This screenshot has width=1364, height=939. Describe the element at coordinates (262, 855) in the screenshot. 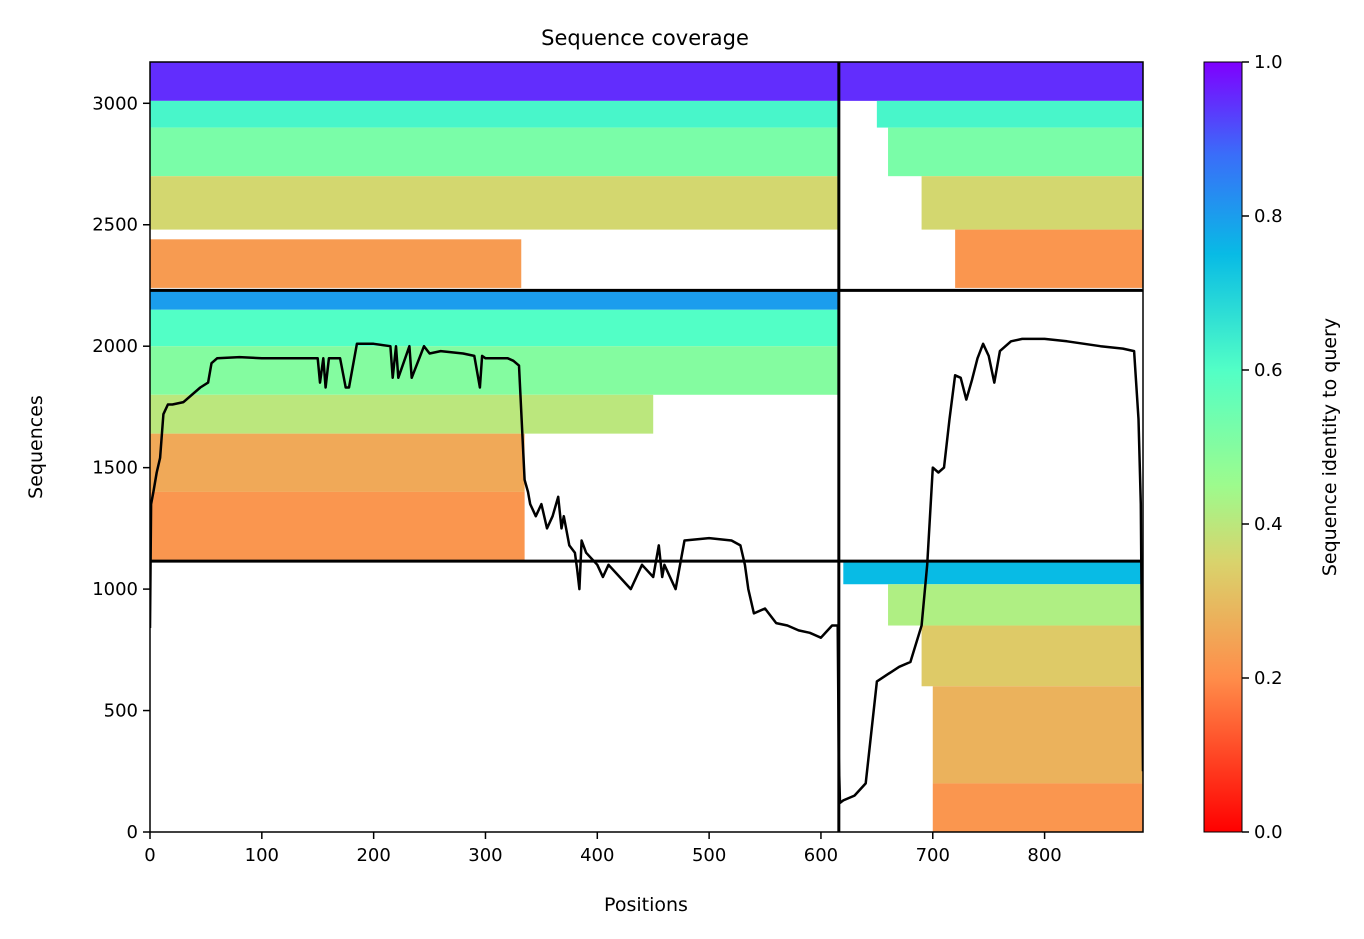

I see `x-tick-label: 100` at that location.